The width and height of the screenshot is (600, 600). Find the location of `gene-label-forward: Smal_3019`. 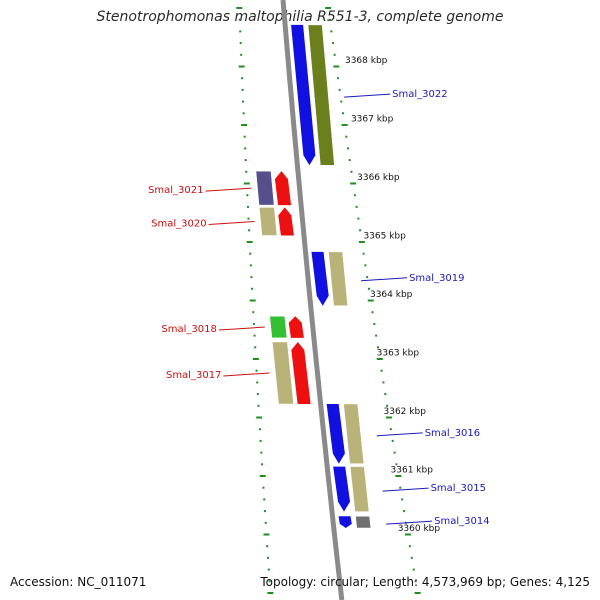

gene-label-forward: Smal_3019 is located at coordinates (436, 278).